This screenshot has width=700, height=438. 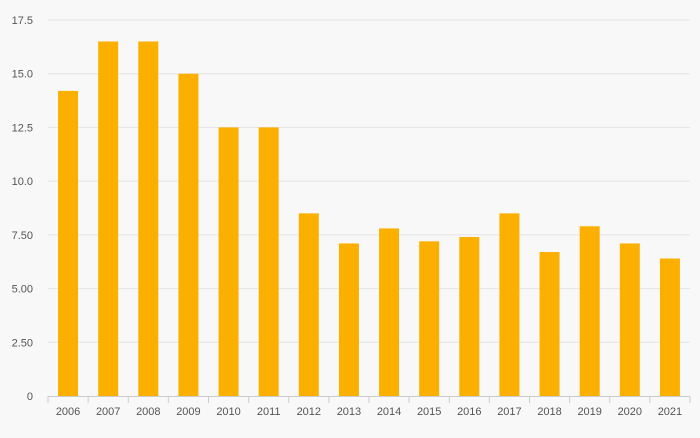 What do you see at coordinates (30, 397) in the screenshot?
I see `y-tick-label: 0` at bounding box center [30, 397].